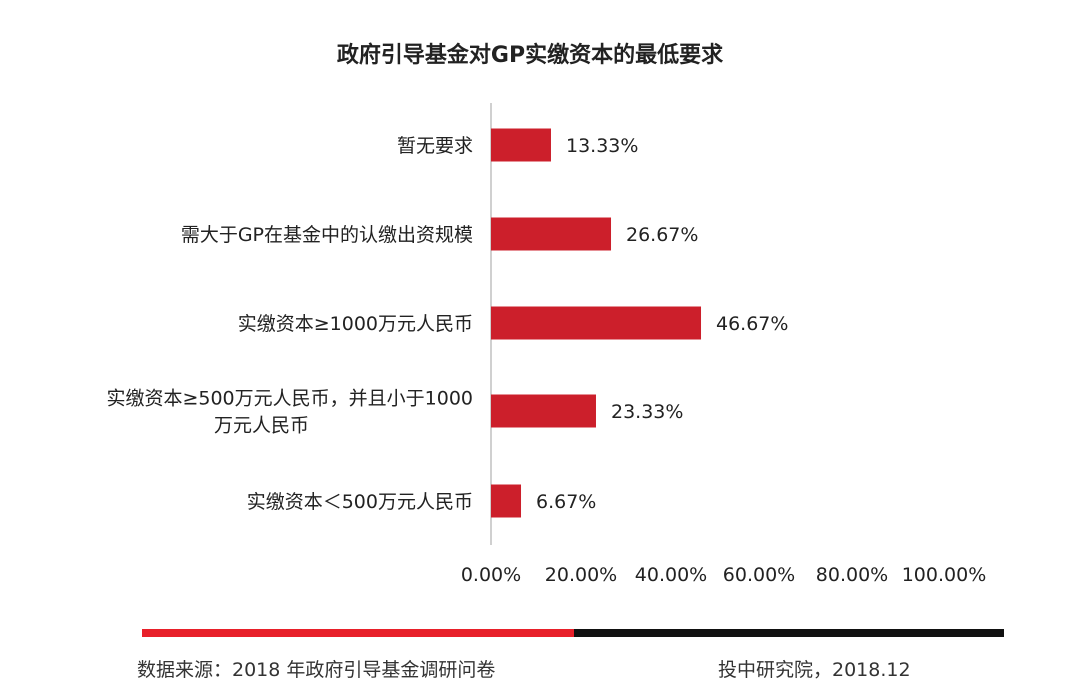 The image size is (1080, 694). I want to click on x-tick-label: 0.00%, so click(491, 575).